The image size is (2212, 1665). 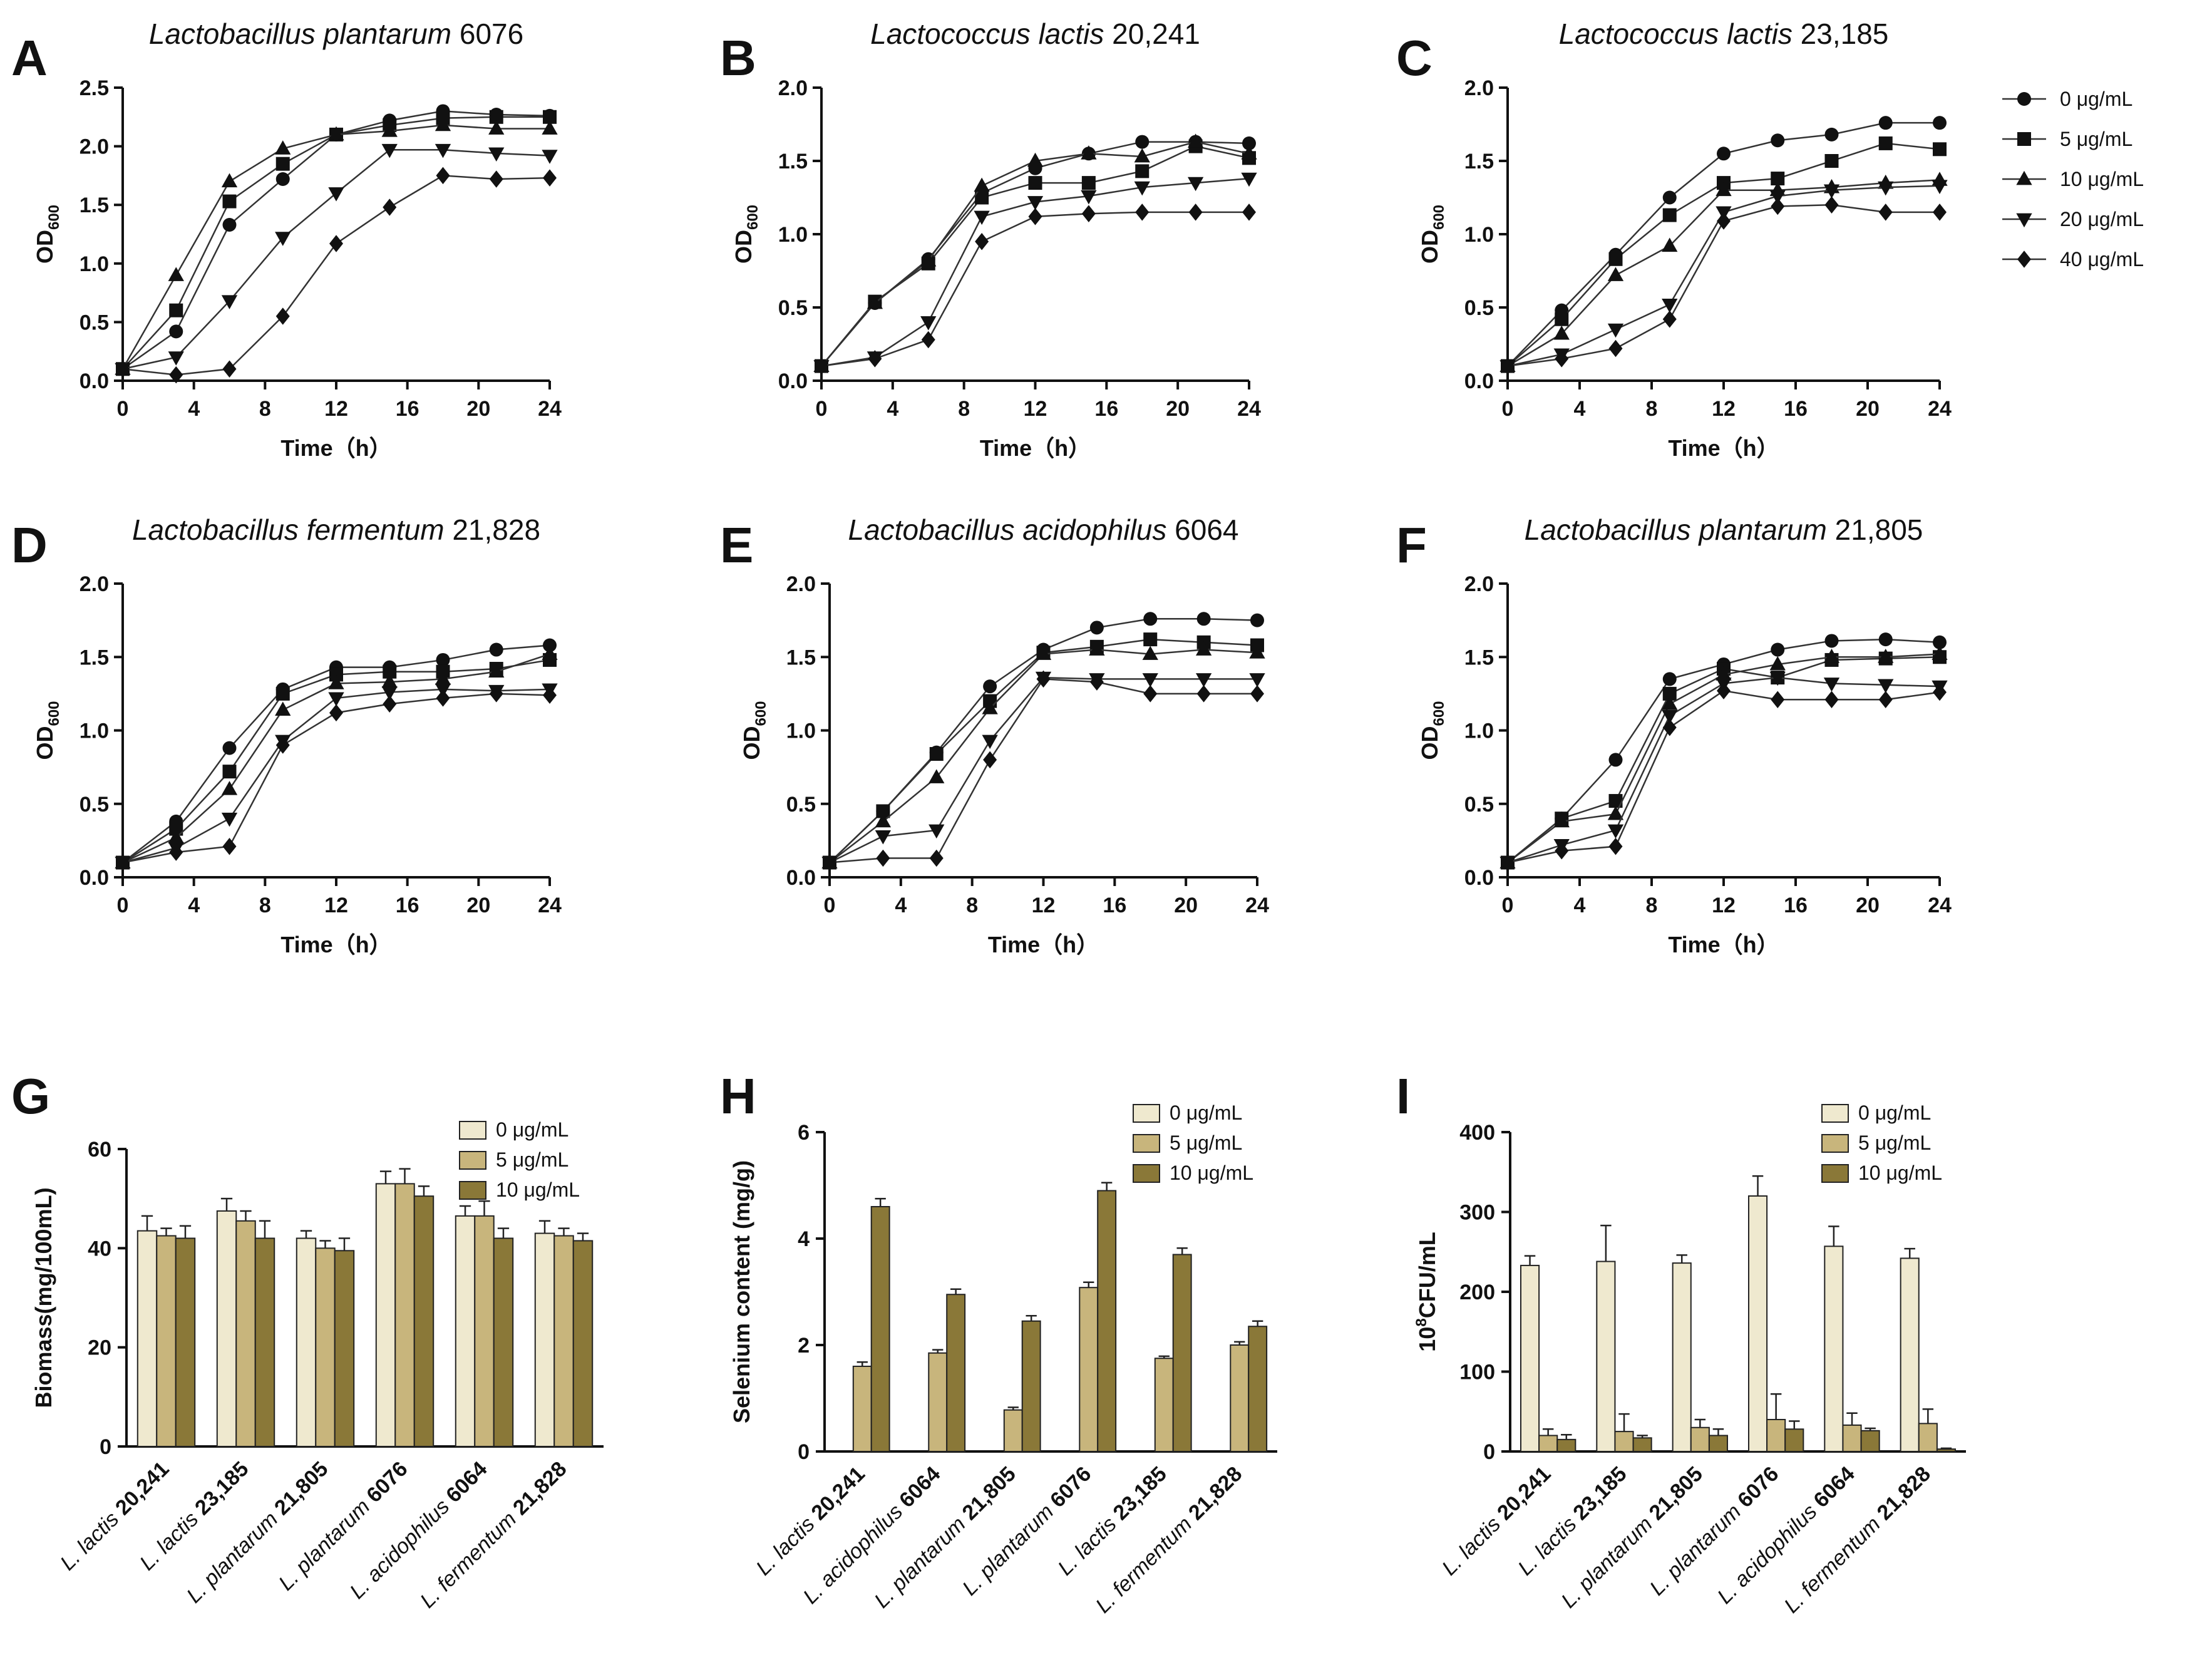 I want to click on category-strain: 6064, so click(x=917, y=1489).